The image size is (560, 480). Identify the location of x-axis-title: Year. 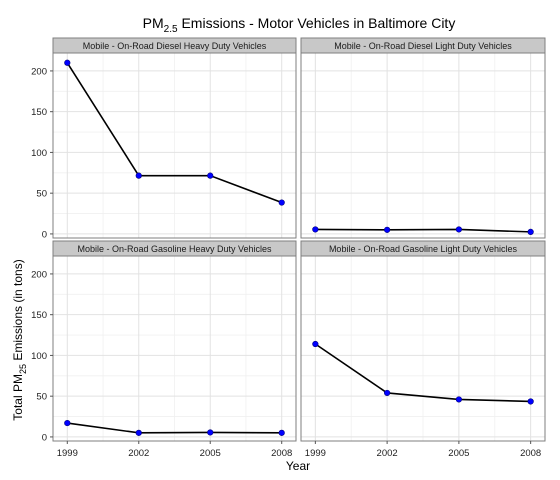
(298, 466).